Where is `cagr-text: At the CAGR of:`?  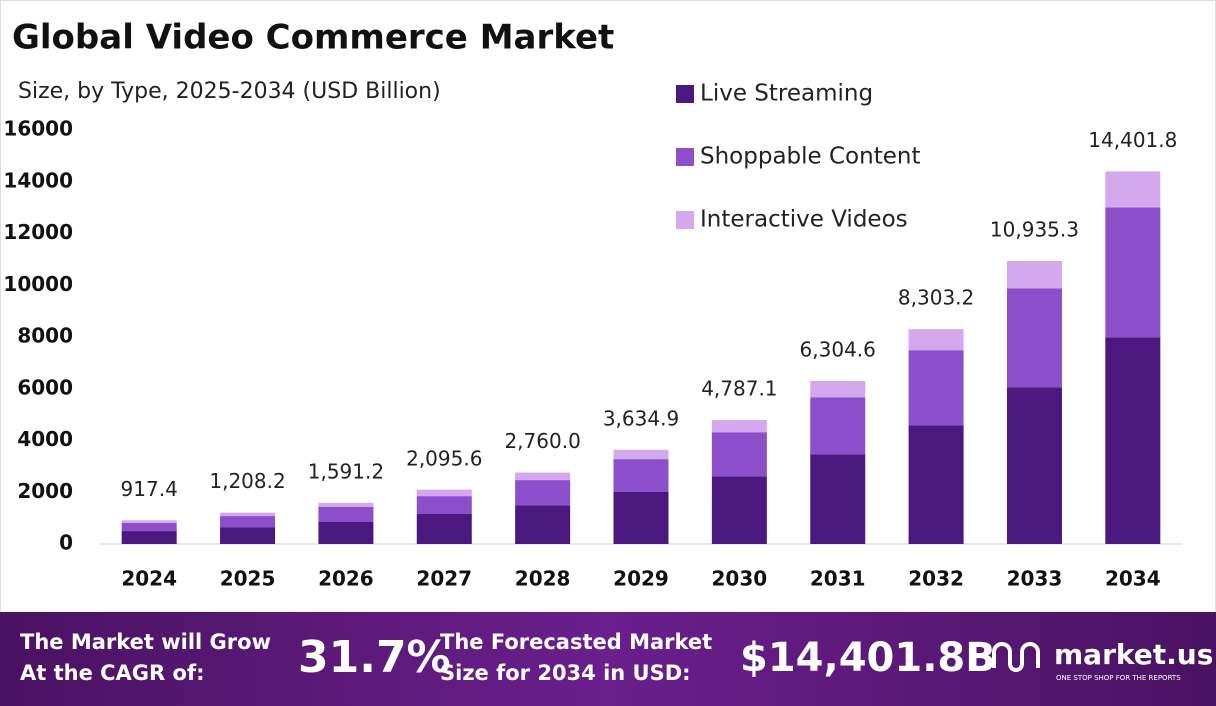 cagr-text: At the CAGR of: is located at coordinates (112, 673).